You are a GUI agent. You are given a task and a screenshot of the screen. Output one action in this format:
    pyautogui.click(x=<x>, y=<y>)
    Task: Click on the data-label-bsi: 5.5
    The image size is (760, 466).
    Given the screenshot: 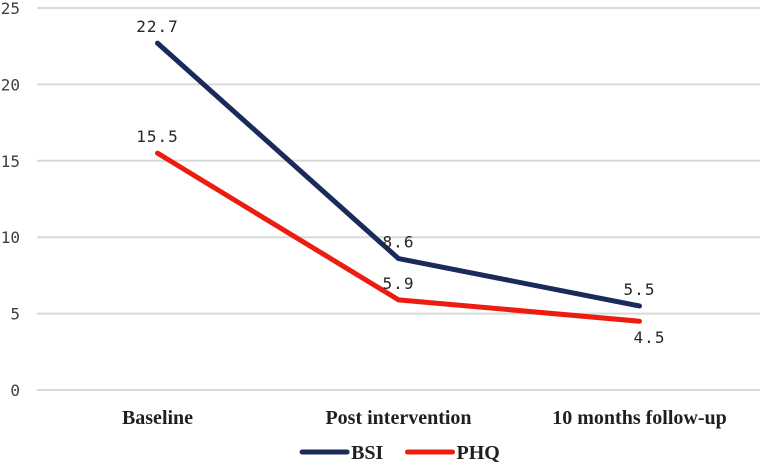 What is the action you would take?
    pyautogui.click(x=640, y=289)
    